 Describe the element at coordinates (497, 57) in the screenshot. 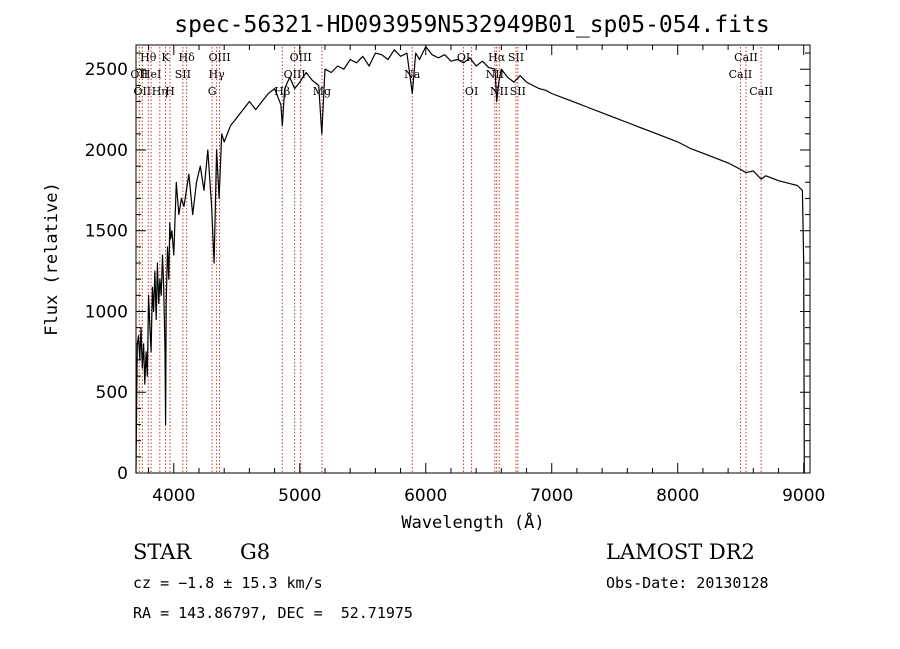

I see `line-marker-label: Hα` at that location.